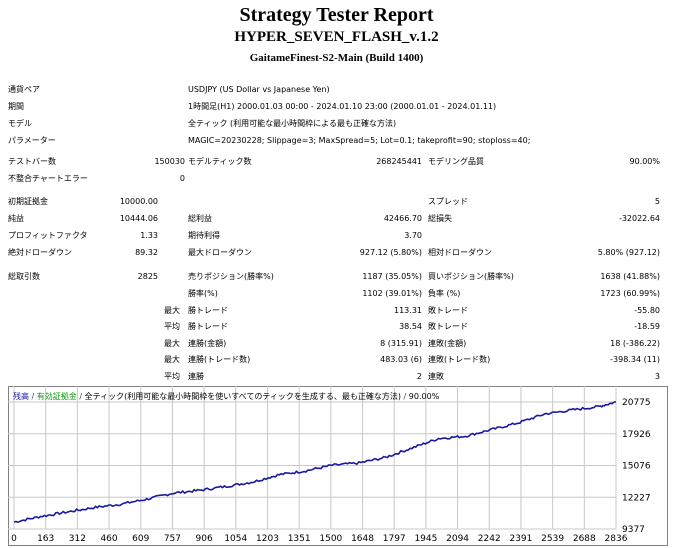  What do you see at coordinates (40, 252) in the screenshot?
I see `abs-drawdown-label: 絶対ドローダウン` at bounding box center [40, 252].